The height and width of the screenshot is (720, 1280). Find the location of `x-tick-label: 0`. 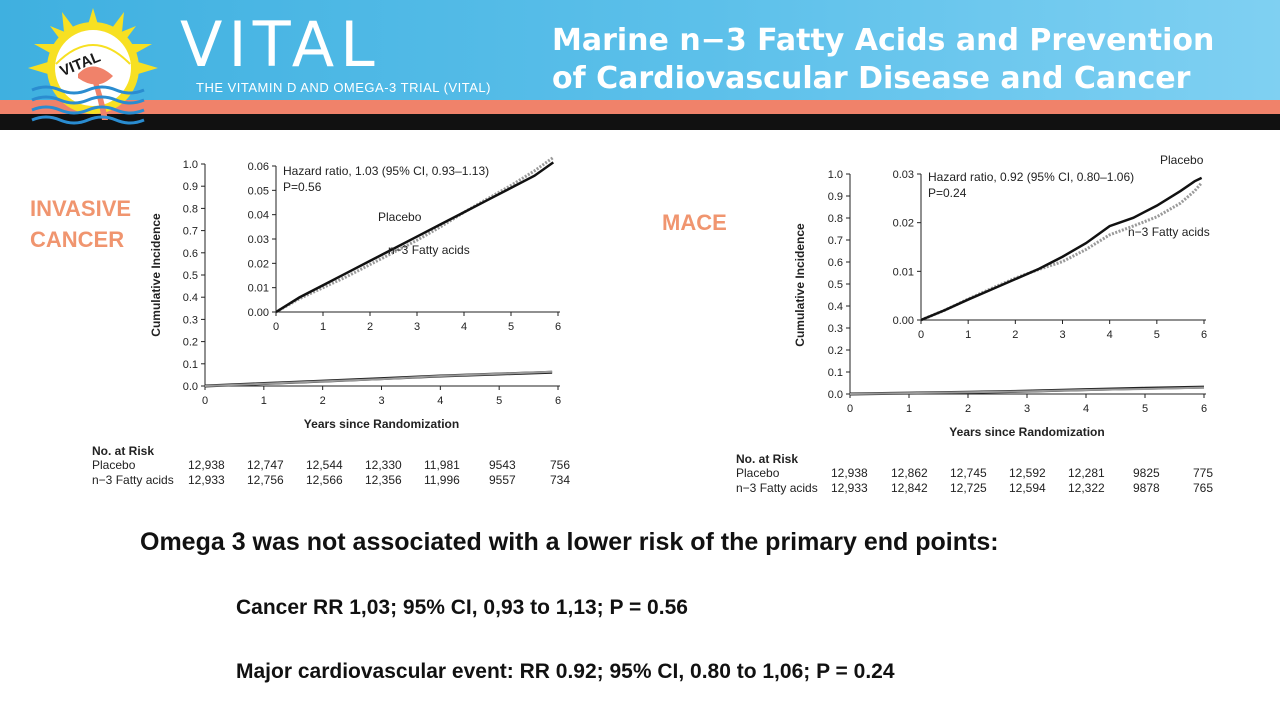

x-tick-label: 0 is located at coordinates (850, 409).